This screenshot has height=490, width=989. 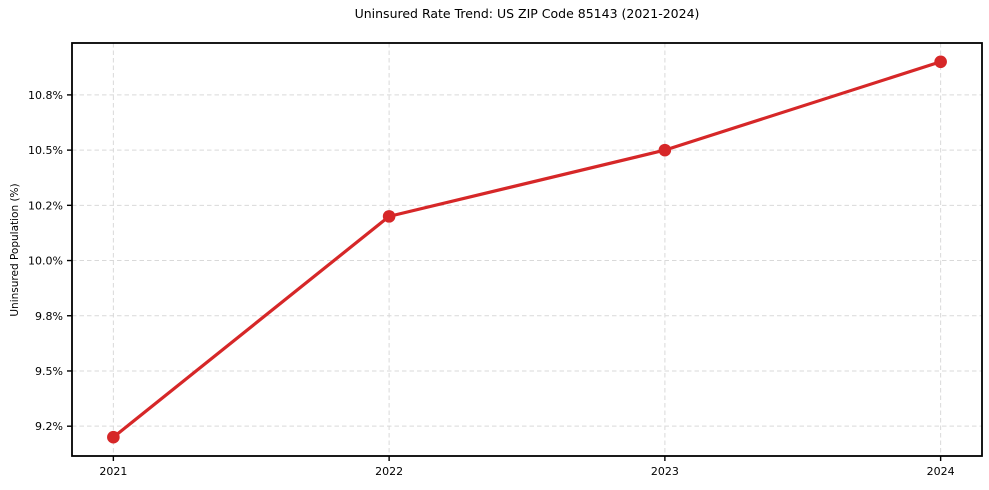 What do you see at coordinates (45, 261) in the screenshot?
I see `y-tick-label: 10.0%` at bounding box center [45, 261].